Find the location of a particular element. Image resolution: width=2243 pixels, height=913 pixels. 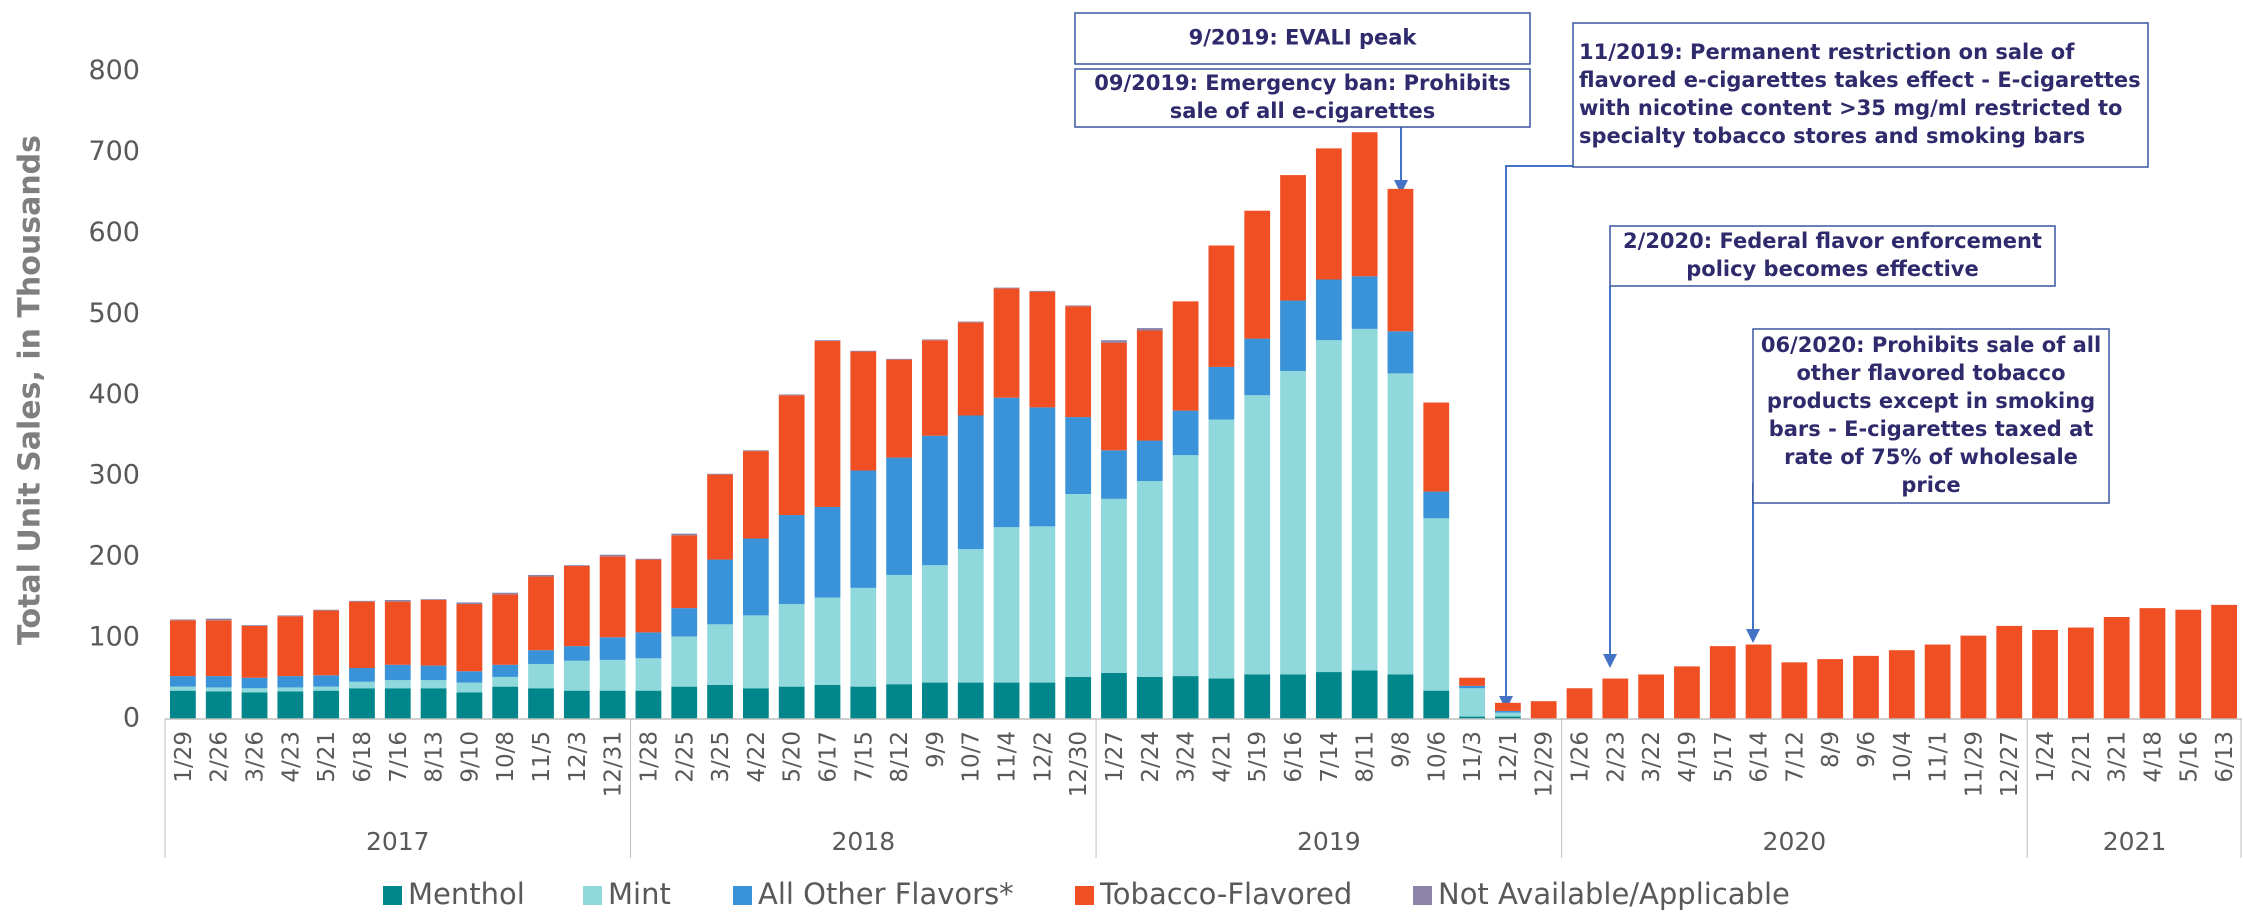

annotation-text: rate of 75% of wholesale is located at coordinates (1931, 457).